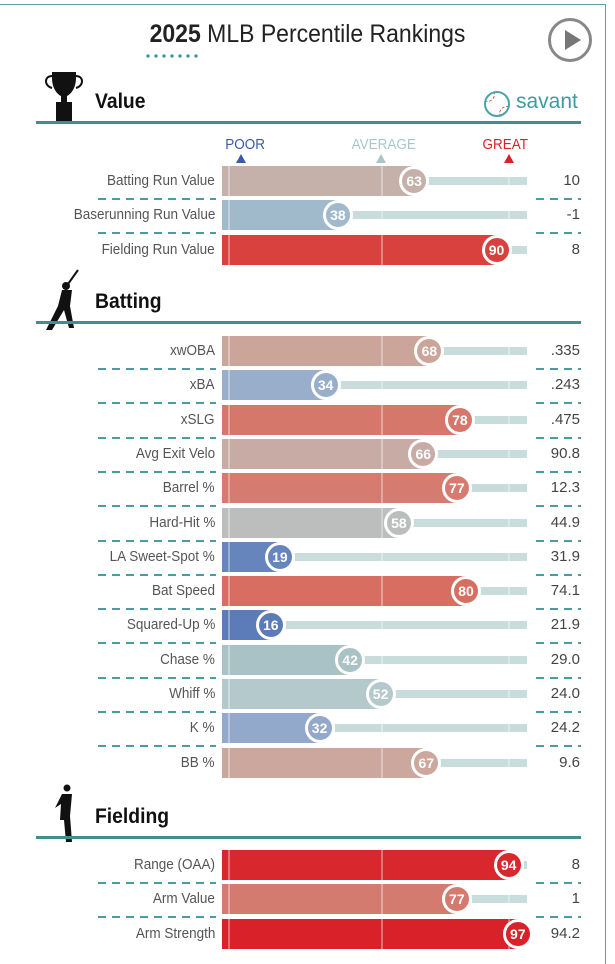 The image size is (615, 964). Describe the element at coordinates (241, 158) in the screenshot. I see `poor-marker-icon` at that location.